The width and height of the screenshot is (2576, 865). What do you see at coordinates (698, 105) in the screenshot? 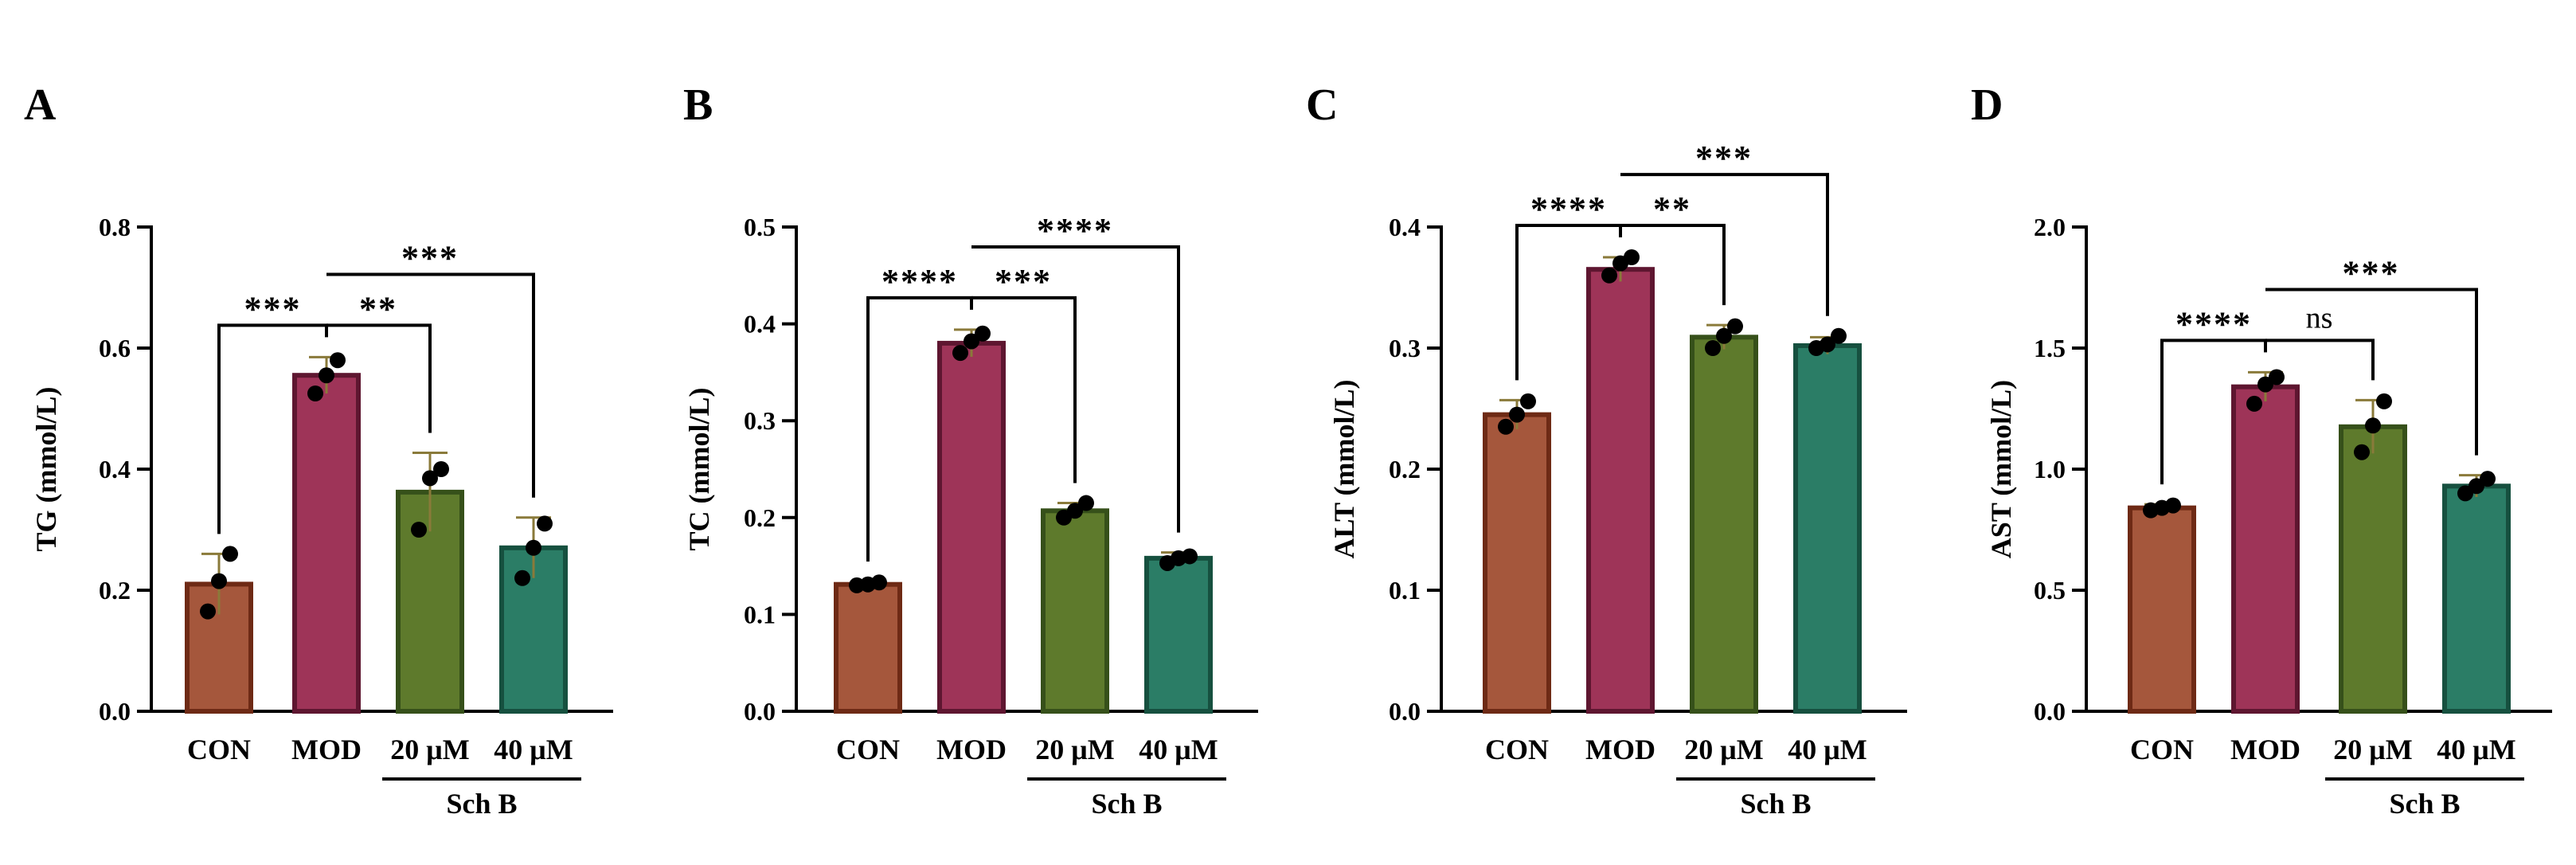
I see `panel-letter: B` at bounding box center [698, 105].